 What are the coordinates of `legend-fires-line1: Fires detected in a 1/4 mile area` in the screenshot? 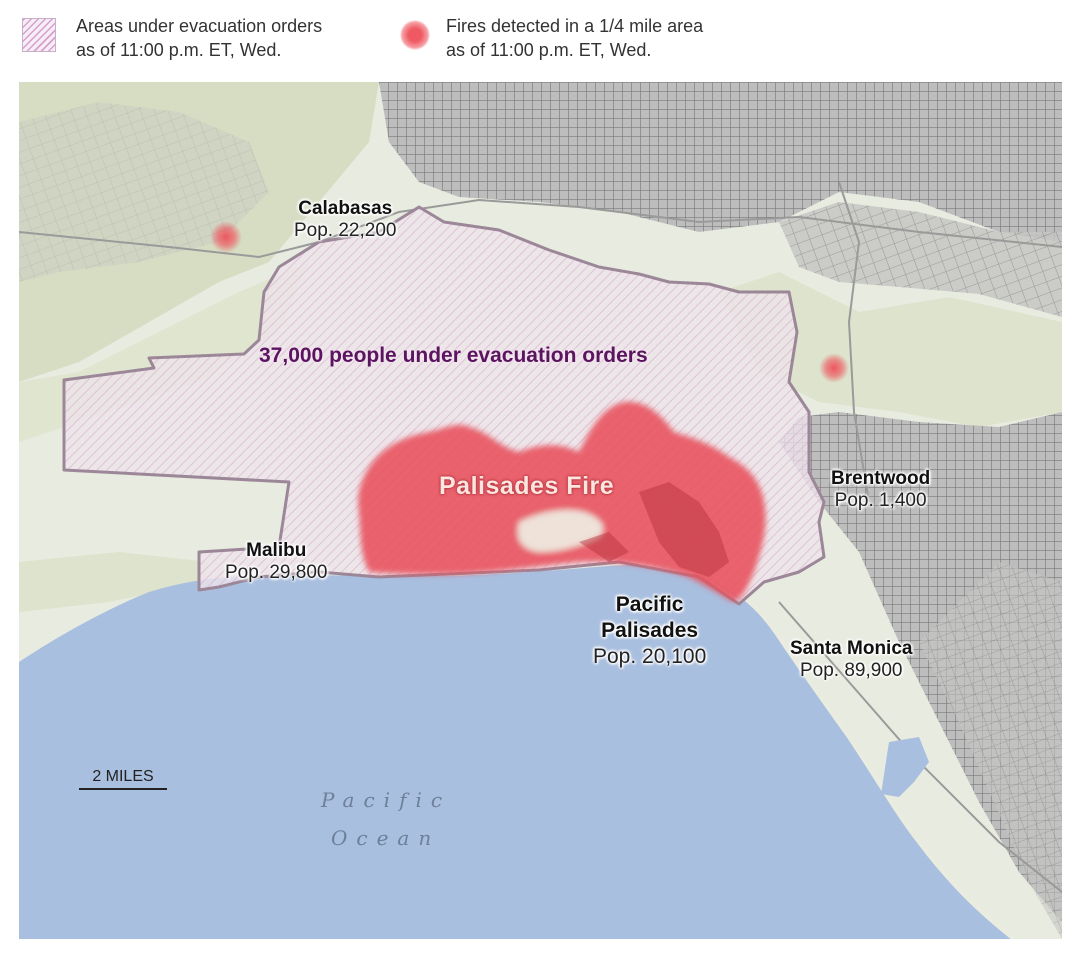 It's located at (575, 26).